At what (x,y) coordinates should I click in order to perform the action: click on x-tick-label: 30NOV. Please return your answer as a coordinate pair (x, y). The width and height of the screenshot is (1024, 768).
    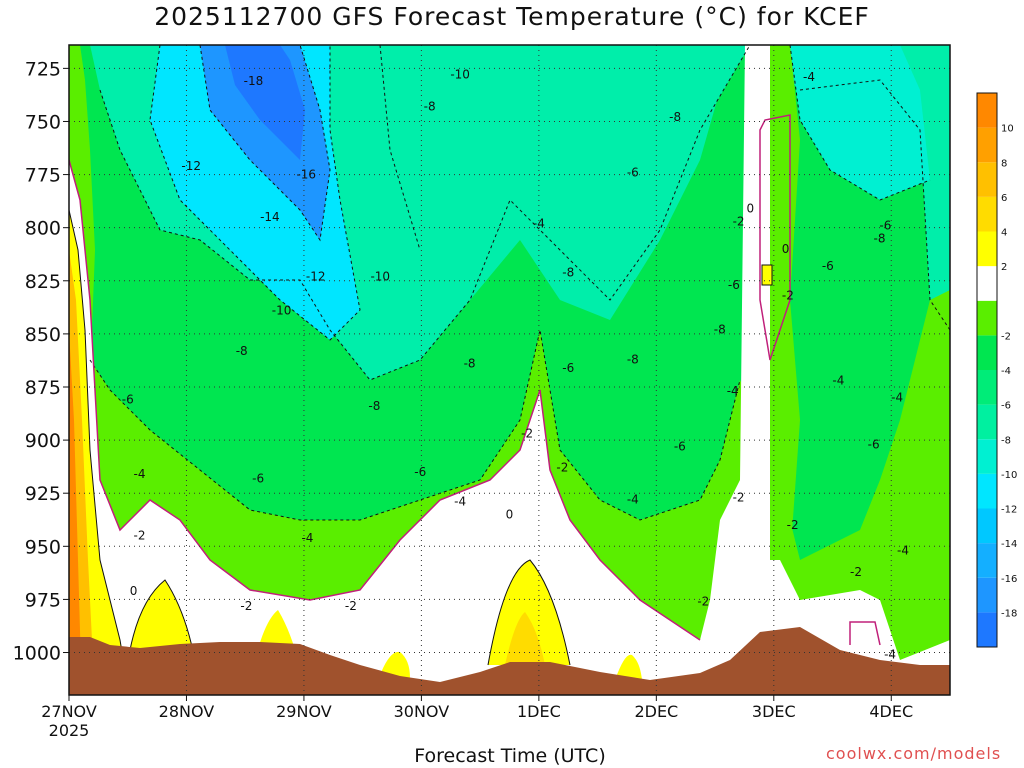
    Looking at the image, I should click on (422, 711).